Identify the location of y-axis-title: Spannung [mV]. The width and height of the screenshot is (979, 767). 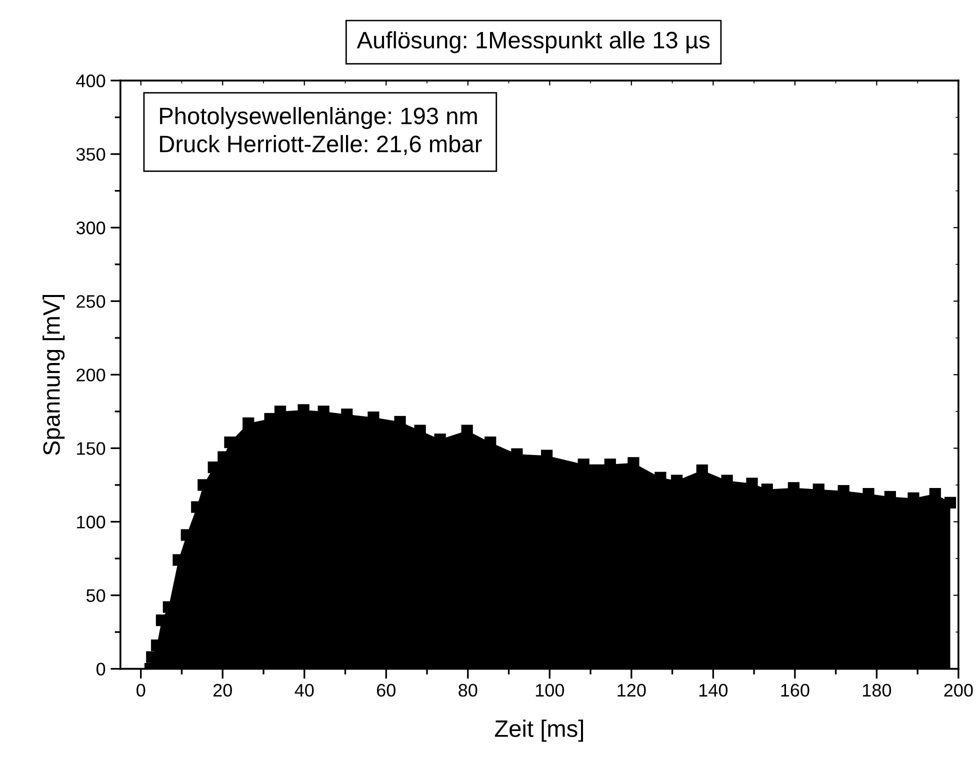
(53, 374).